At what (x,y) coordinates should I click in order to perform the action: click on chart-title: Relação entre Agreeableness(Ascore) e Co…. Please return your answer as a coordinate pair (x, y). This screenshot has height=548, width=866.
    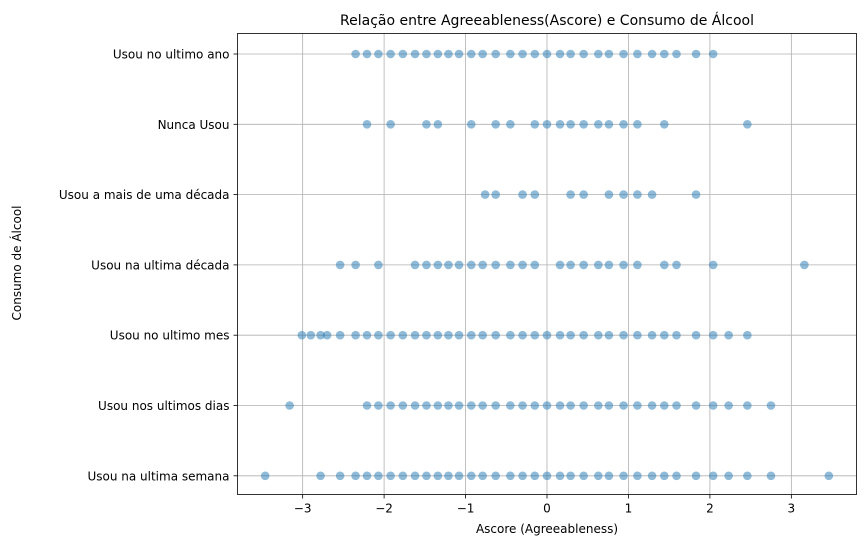
    Looking at the image, I should click on (547, 20).